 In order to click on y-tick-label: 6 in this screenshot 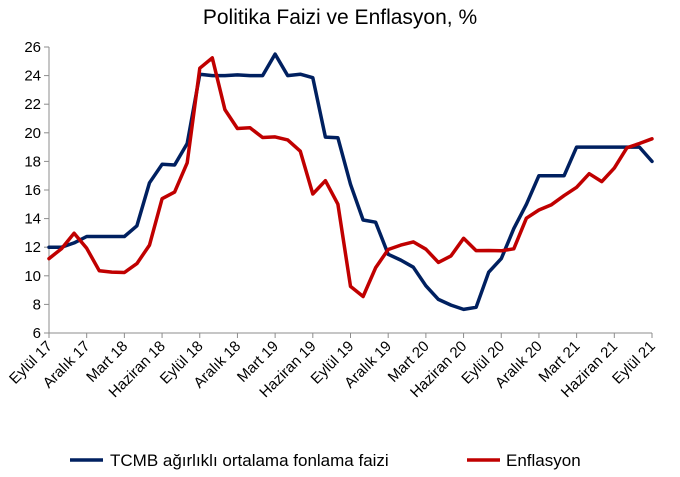, I will do `click(37, 333)`.